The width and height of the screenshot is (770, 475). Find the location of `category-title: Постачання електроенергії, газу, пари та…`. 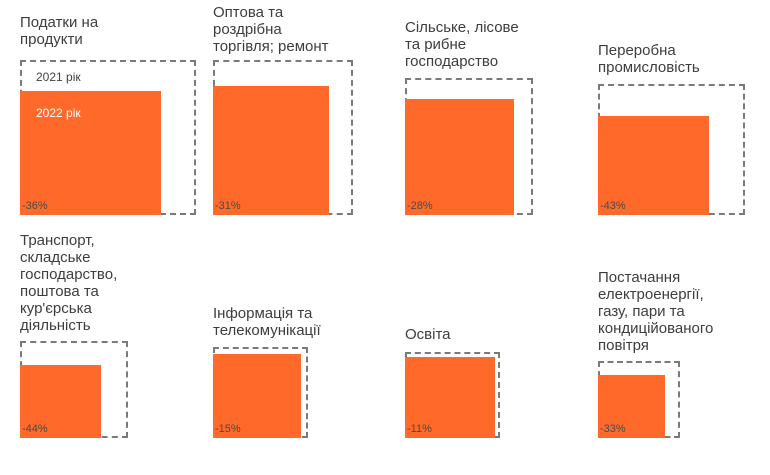

category-title: Постачання електроенергії, газу, пари та… is located at coordinates (656, 311).